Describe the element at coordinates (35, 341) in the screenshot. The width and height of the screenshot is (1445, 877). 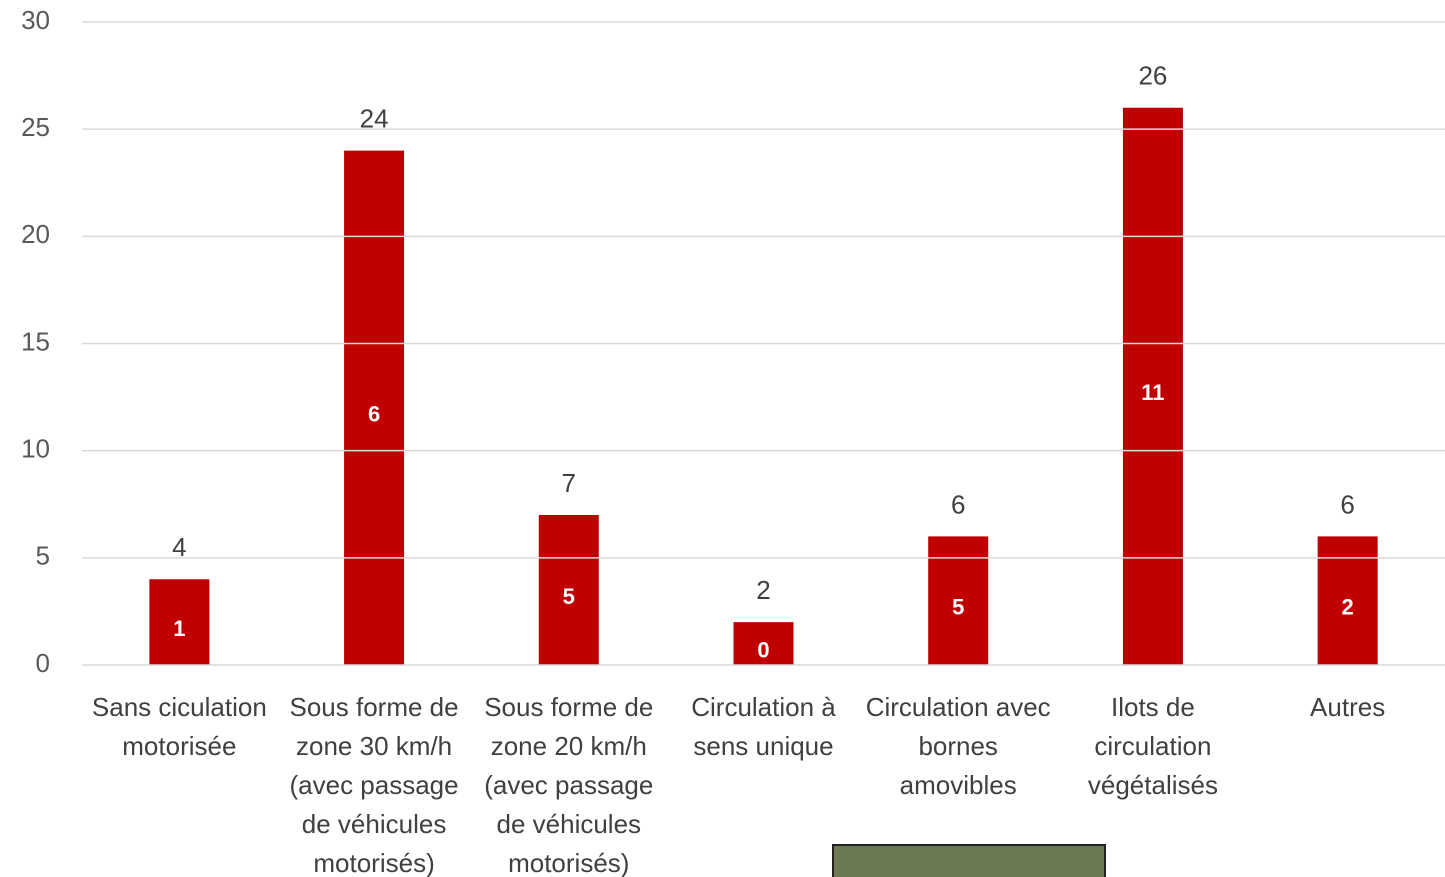
I see `y-tick-label: 15` at that location.